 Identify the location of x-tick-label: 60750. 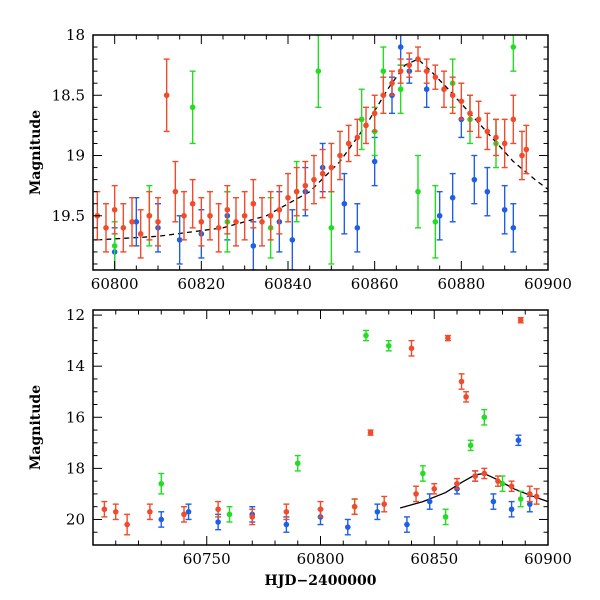
(207, 559).